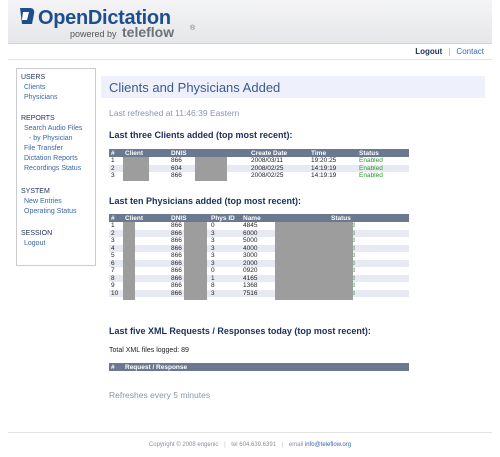  Describe the element at coordinates (267, 161) in the screenshot. I see `table-cell: 2008/03/11` at that location.